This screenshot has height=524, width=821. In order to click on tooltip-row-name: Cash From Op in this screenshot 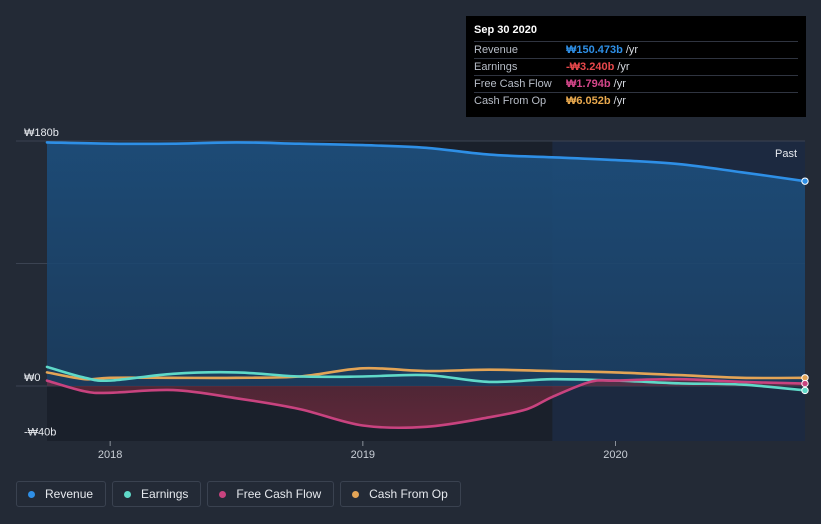, I will do `click(510, 101)`.